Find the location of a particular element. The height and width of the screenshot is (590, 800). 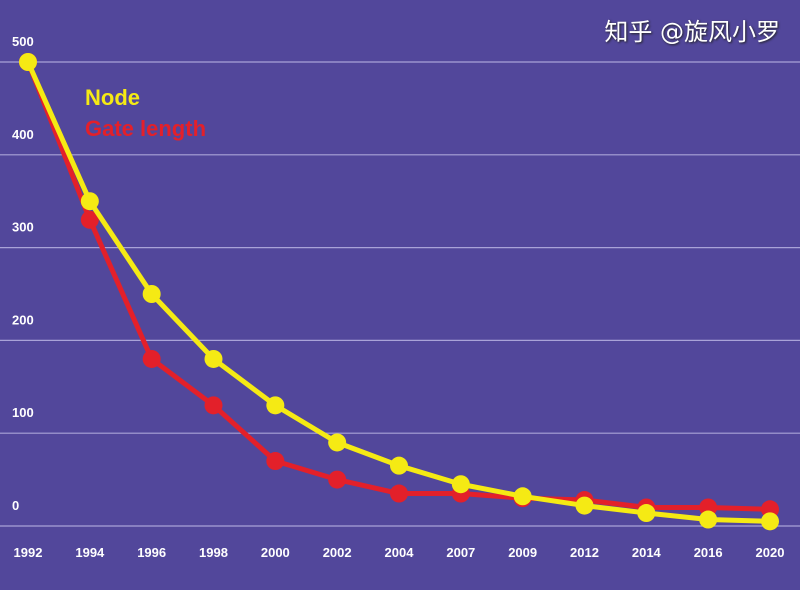

x-tick-label: 2009 is located at coordinates (522, 552).